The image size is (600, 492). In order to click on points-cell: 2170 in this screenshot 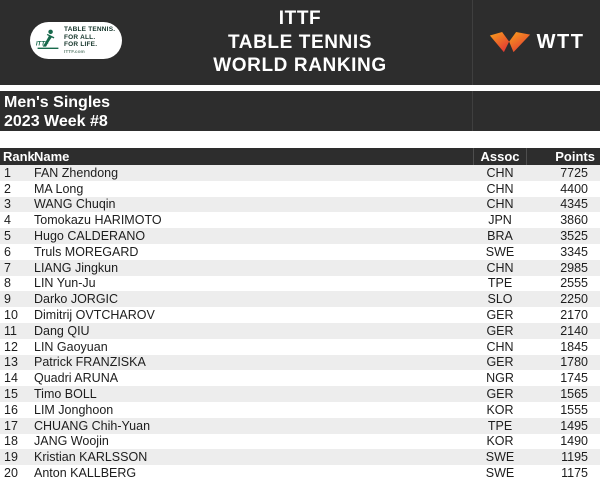, I will do `click(574, 315)`.